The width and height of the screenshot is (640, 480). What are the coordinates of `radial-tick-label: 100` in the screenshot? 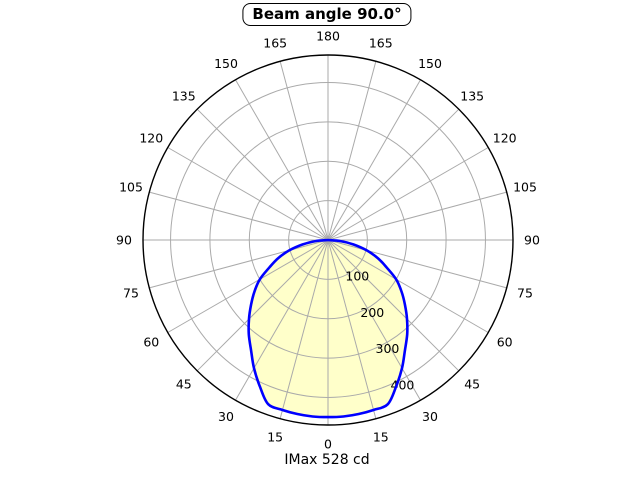 It's located at (357, 275).